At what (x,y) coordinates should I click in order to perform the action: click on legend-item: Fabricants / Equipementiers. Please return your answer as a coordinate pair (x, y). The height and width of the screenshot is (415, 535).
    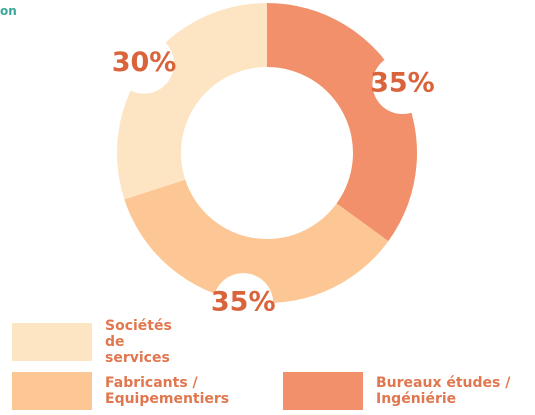
    Looking at the image, I should click on (121, 391).